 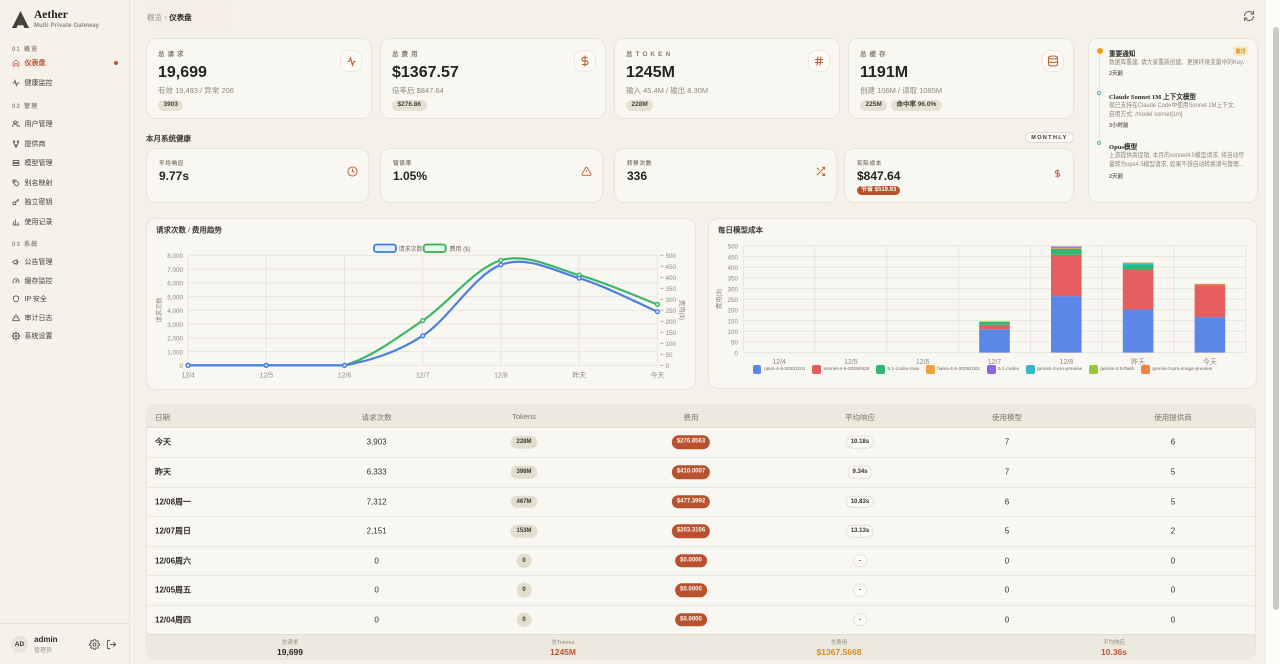 What do you see at coordinates (175, 256) in the screenshot?
I see `svg-text: 8,000` at bounding box center [175, 256].